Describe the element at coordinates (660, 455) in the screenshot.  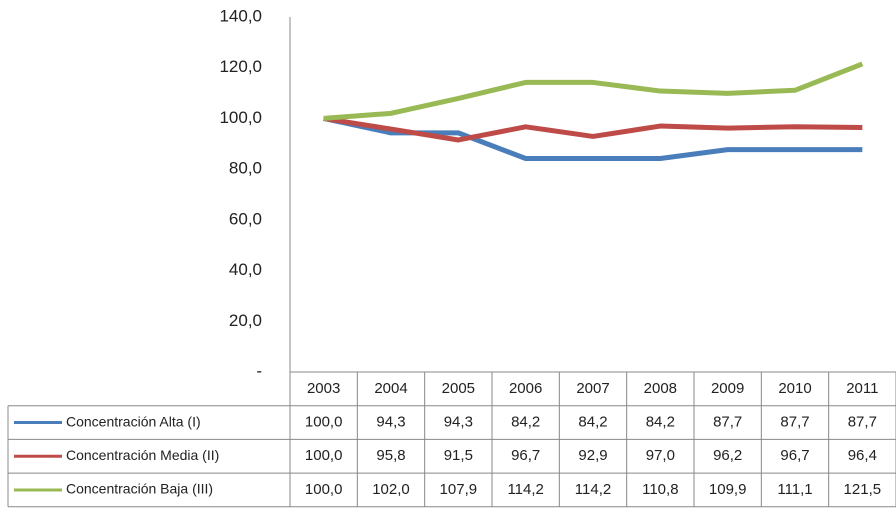
I see `value-label: 97,0` at that location.